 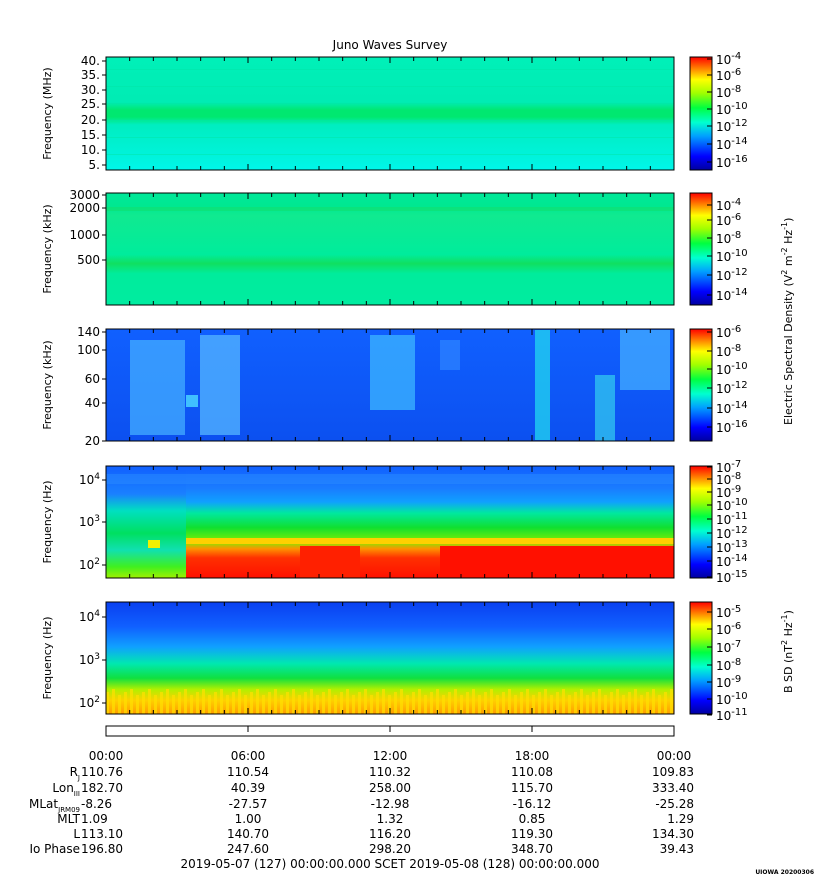 I want to click on y-tick-label: 104, so click(x=89, y=479).